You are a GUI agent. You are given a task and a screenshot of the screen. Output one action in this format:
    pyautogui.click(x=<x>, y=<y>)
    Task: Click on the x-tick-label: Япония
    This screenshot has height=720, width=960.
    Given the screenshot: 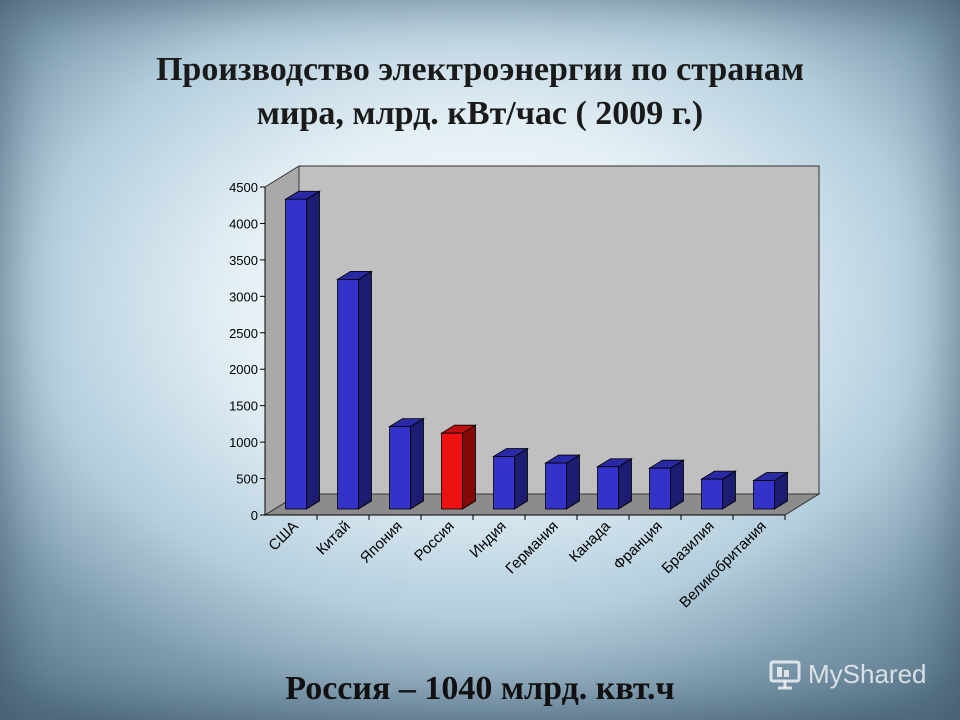 What is the action you would take?
    pyautogui.click(x=381, y=542)
    